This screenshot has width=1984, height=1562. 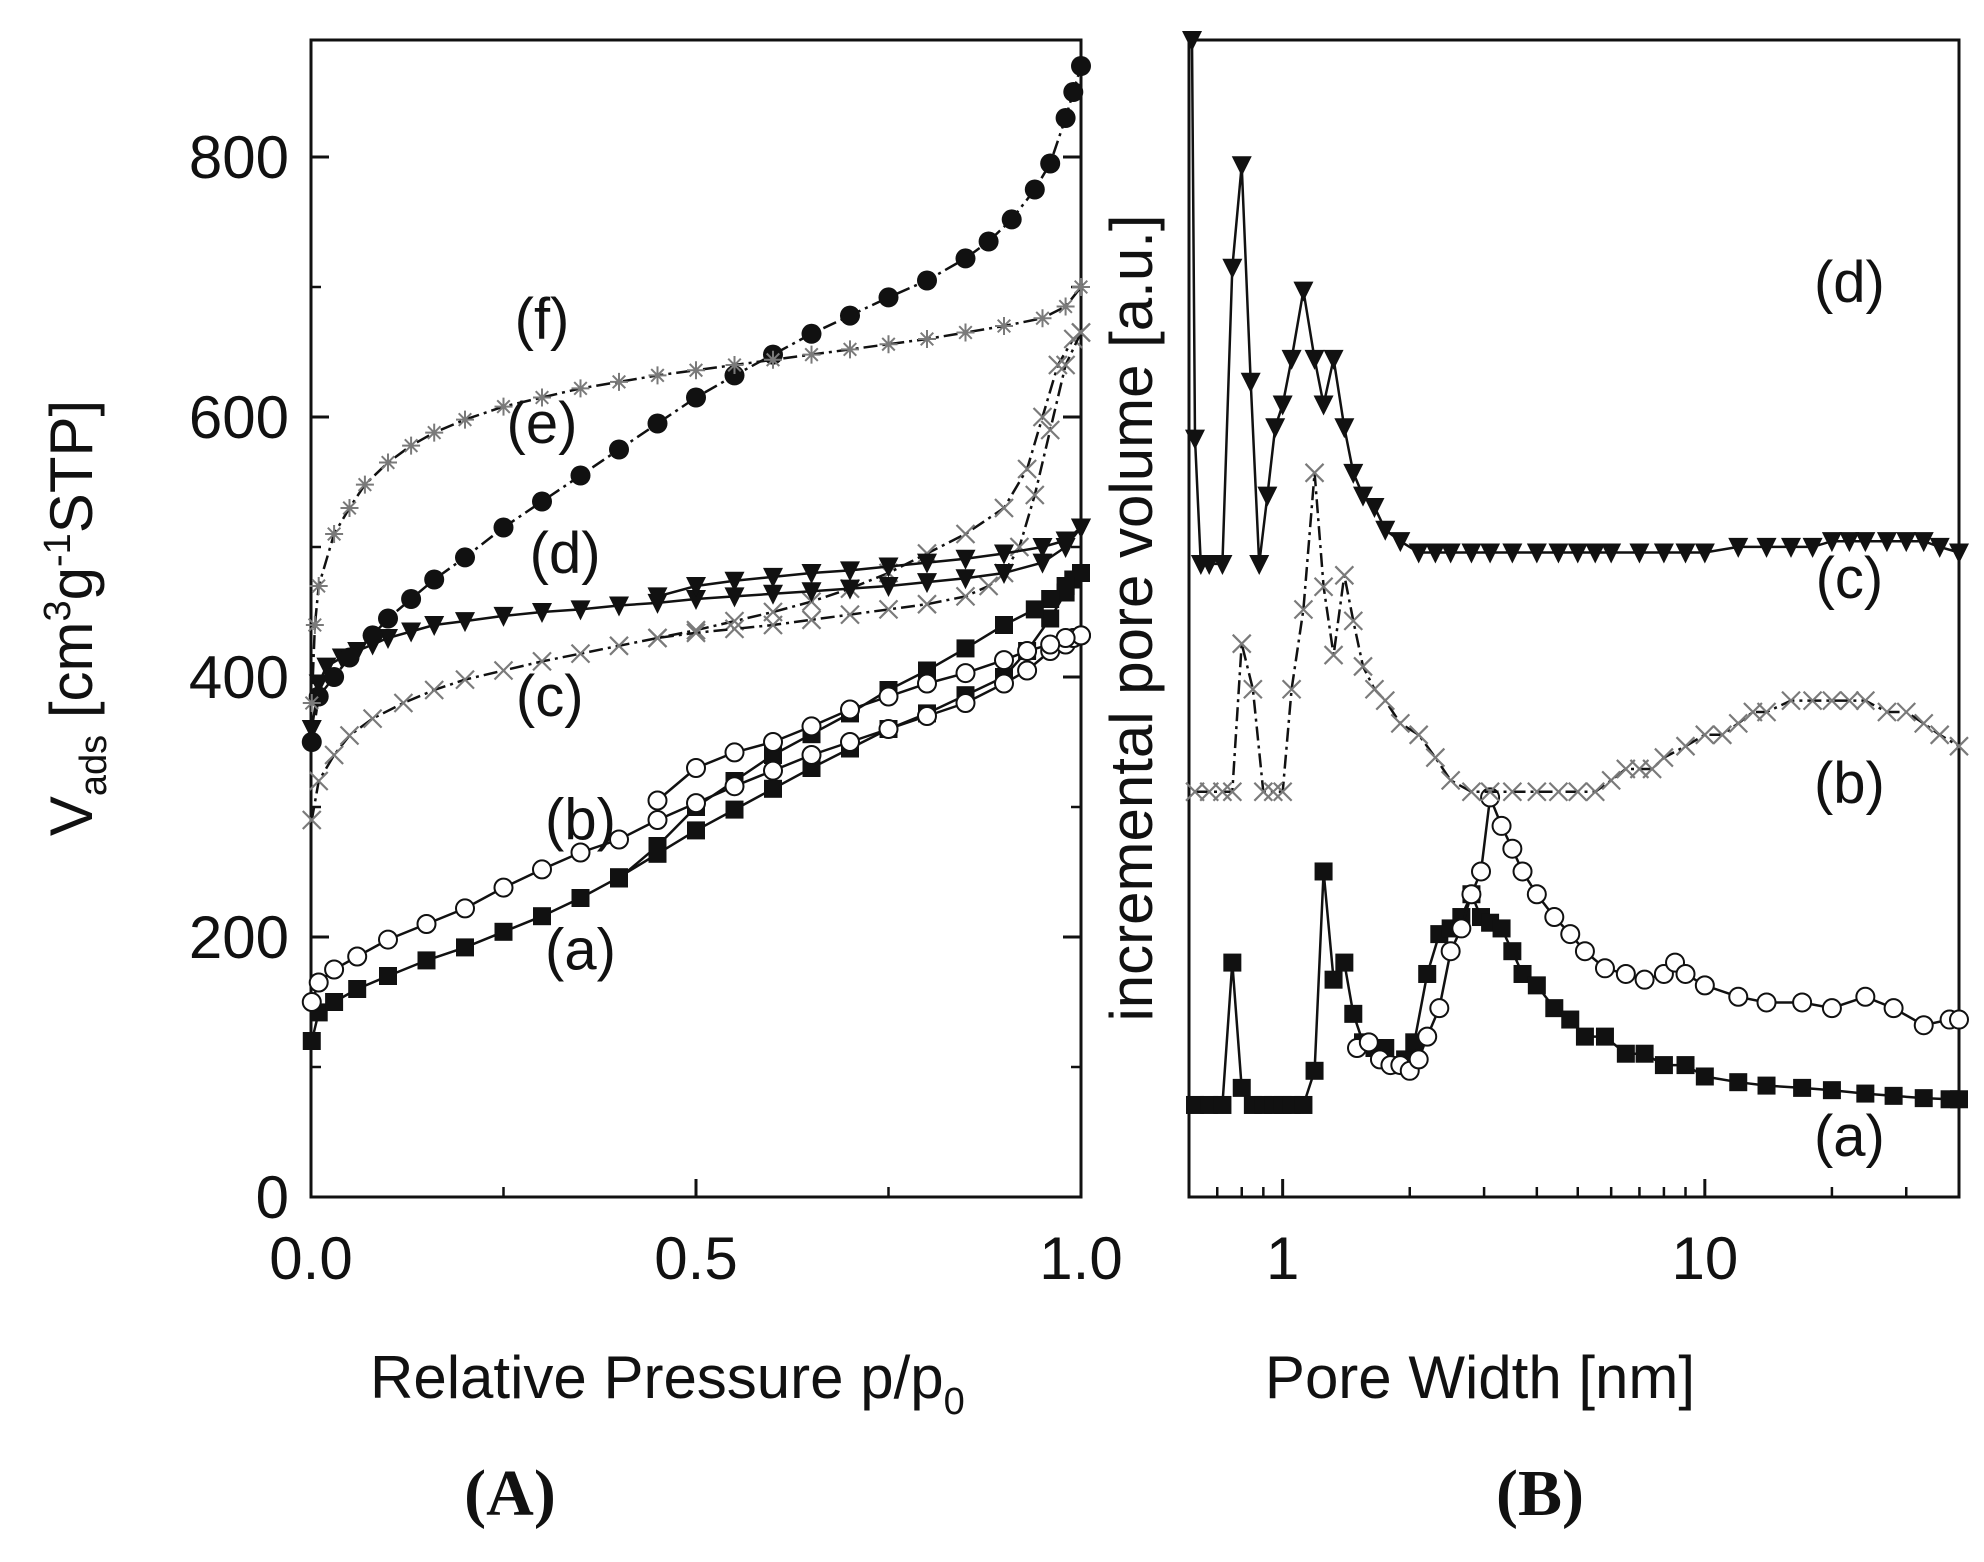 I want to click on curve-label-e: (e), so click(x=542, y=423).